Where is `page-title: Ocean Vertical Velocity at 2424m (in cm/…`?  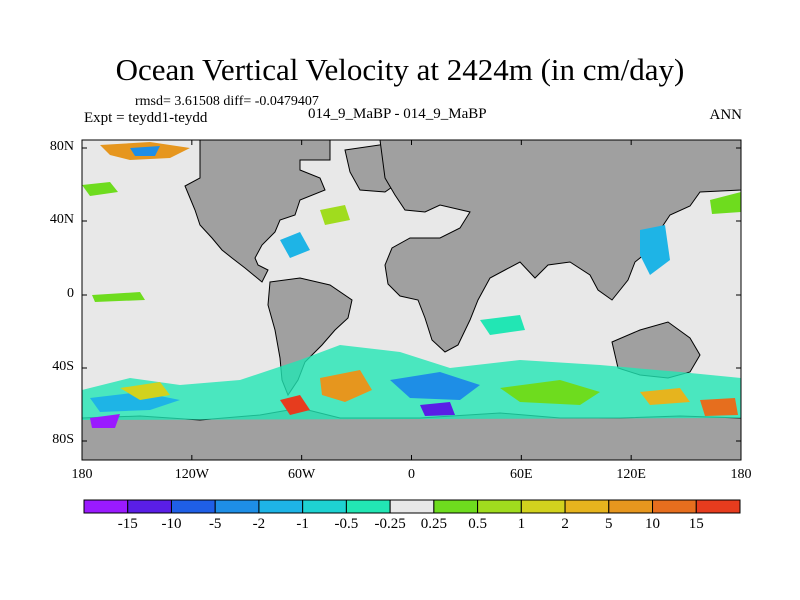
page-title: Ocean Vertical Velocity at 2424m (in cm/… is located at coordinates (400, 69).